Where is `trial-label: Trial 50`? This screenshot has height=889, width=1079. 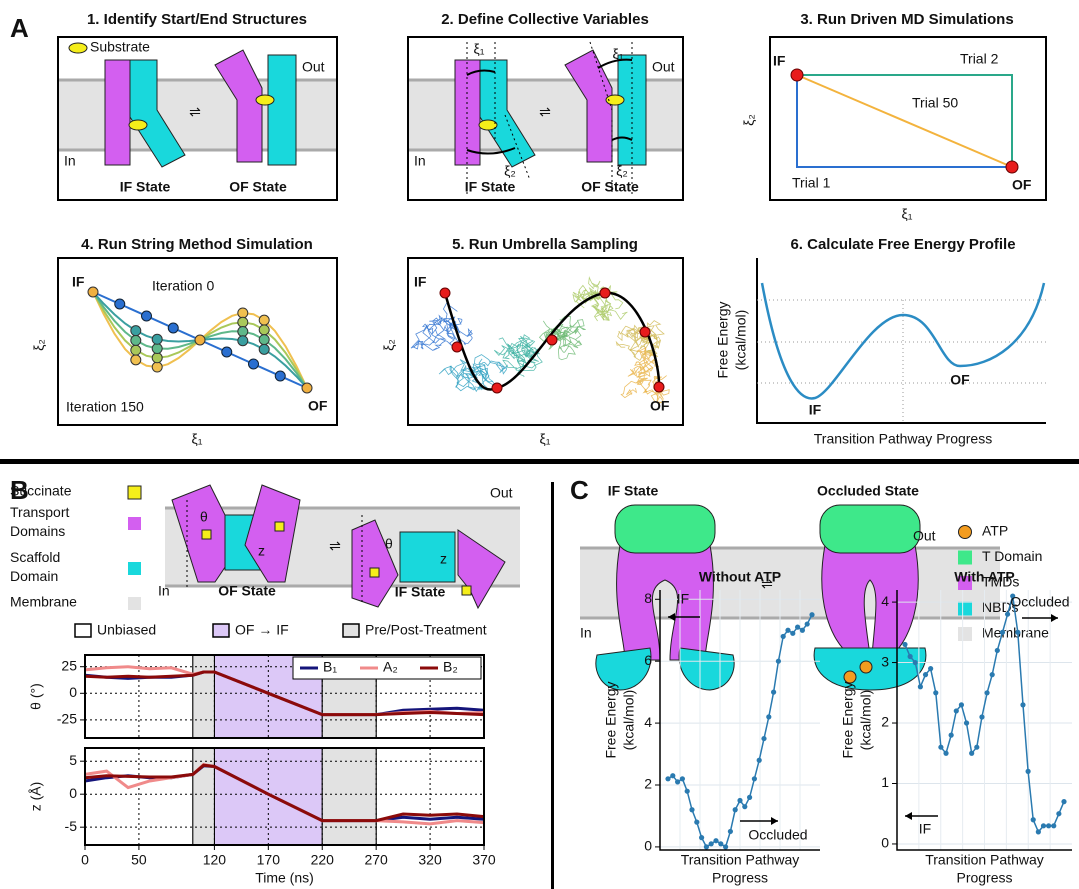
trial-label: Trial 50 is located at coordinates (935, 103).